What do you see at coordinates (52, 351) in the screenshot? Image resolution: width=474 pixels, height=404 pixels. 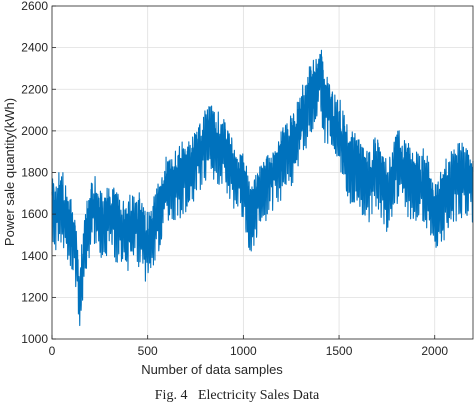 I see `x-tick-label: 0` at bounding box center [52, 351].